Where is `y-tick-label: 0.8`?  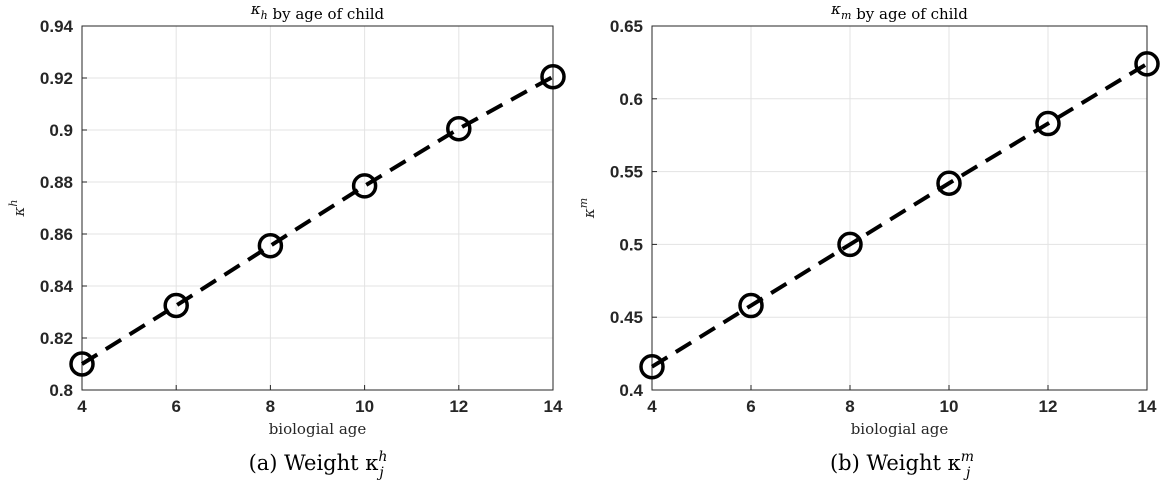
y-tick-label: 0.8 is located at coordinates (61, 390).